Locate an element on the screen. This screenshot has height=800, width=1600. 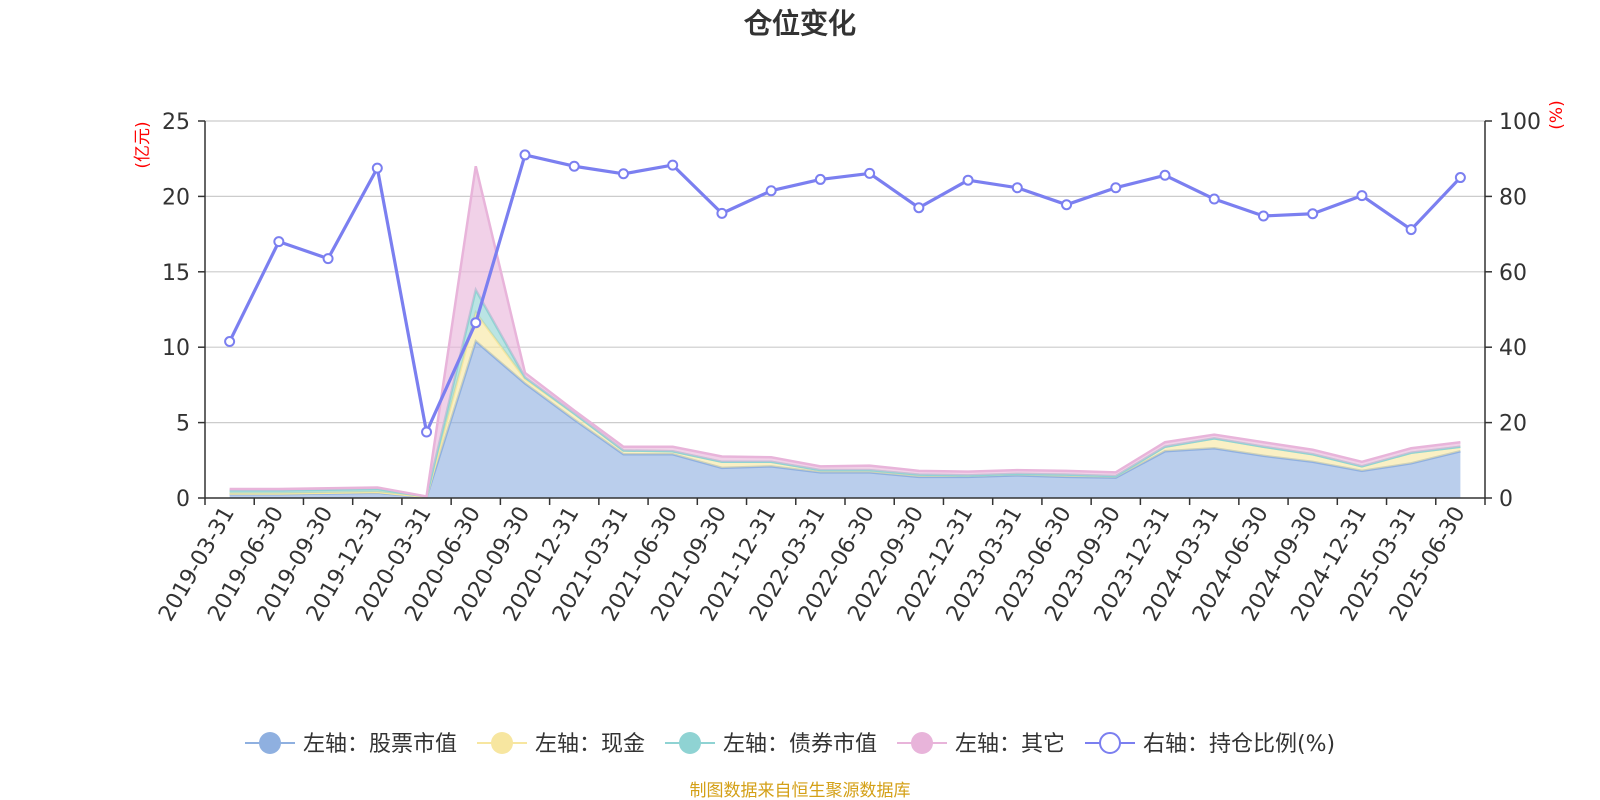
left-axis-tick-label: 10 is located at coordinates (176, 348).